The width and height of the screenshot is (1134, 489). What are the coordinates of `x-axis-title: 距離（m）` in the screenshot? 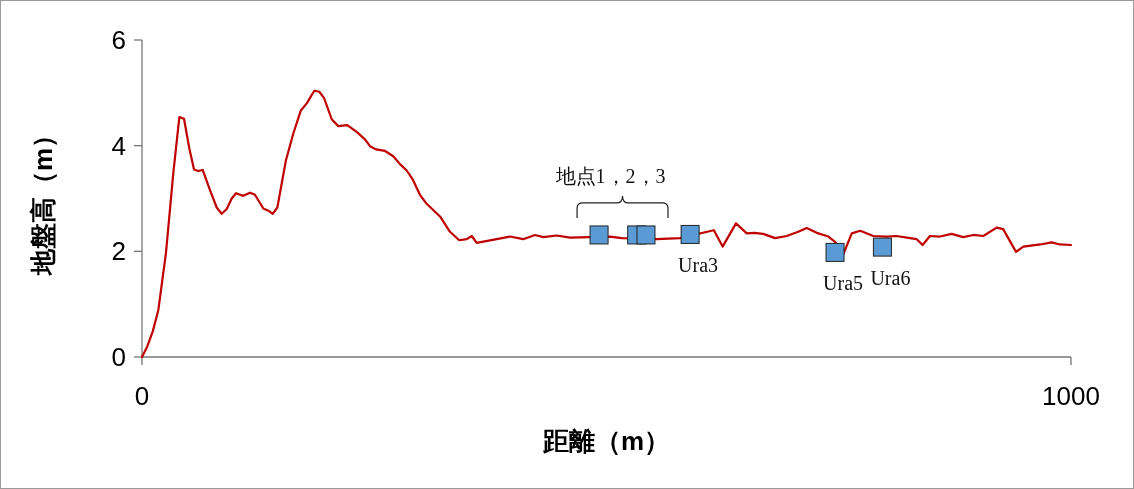 It's located at (606, 441).